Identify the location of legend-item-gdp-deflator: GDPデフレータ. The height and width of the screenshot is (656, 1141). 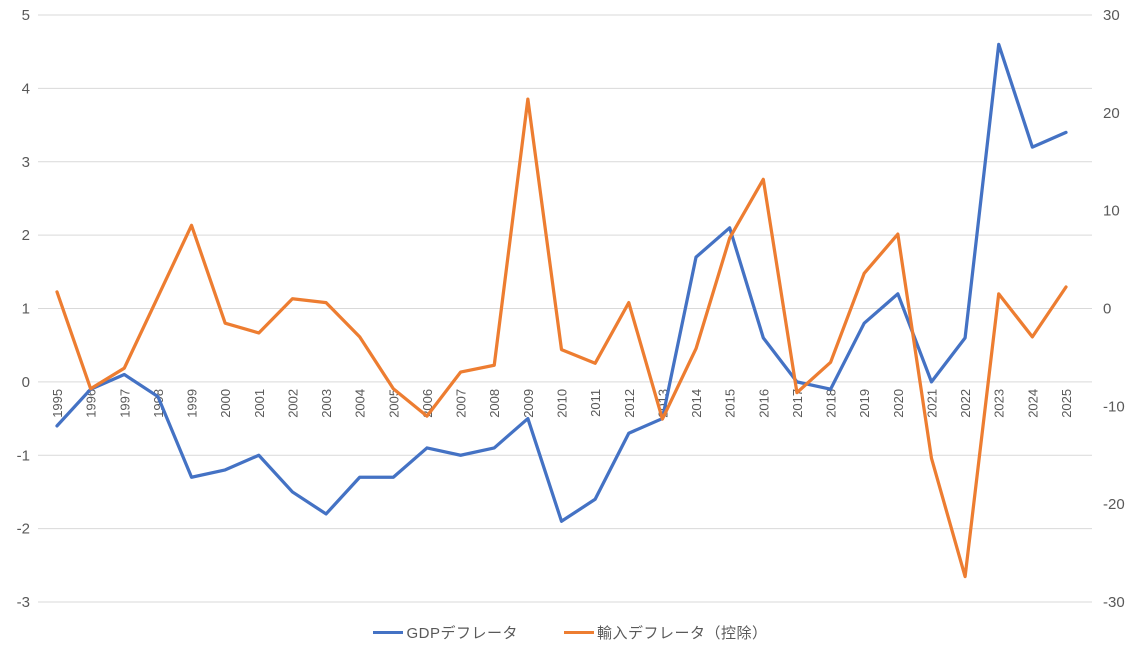
(445, 632).